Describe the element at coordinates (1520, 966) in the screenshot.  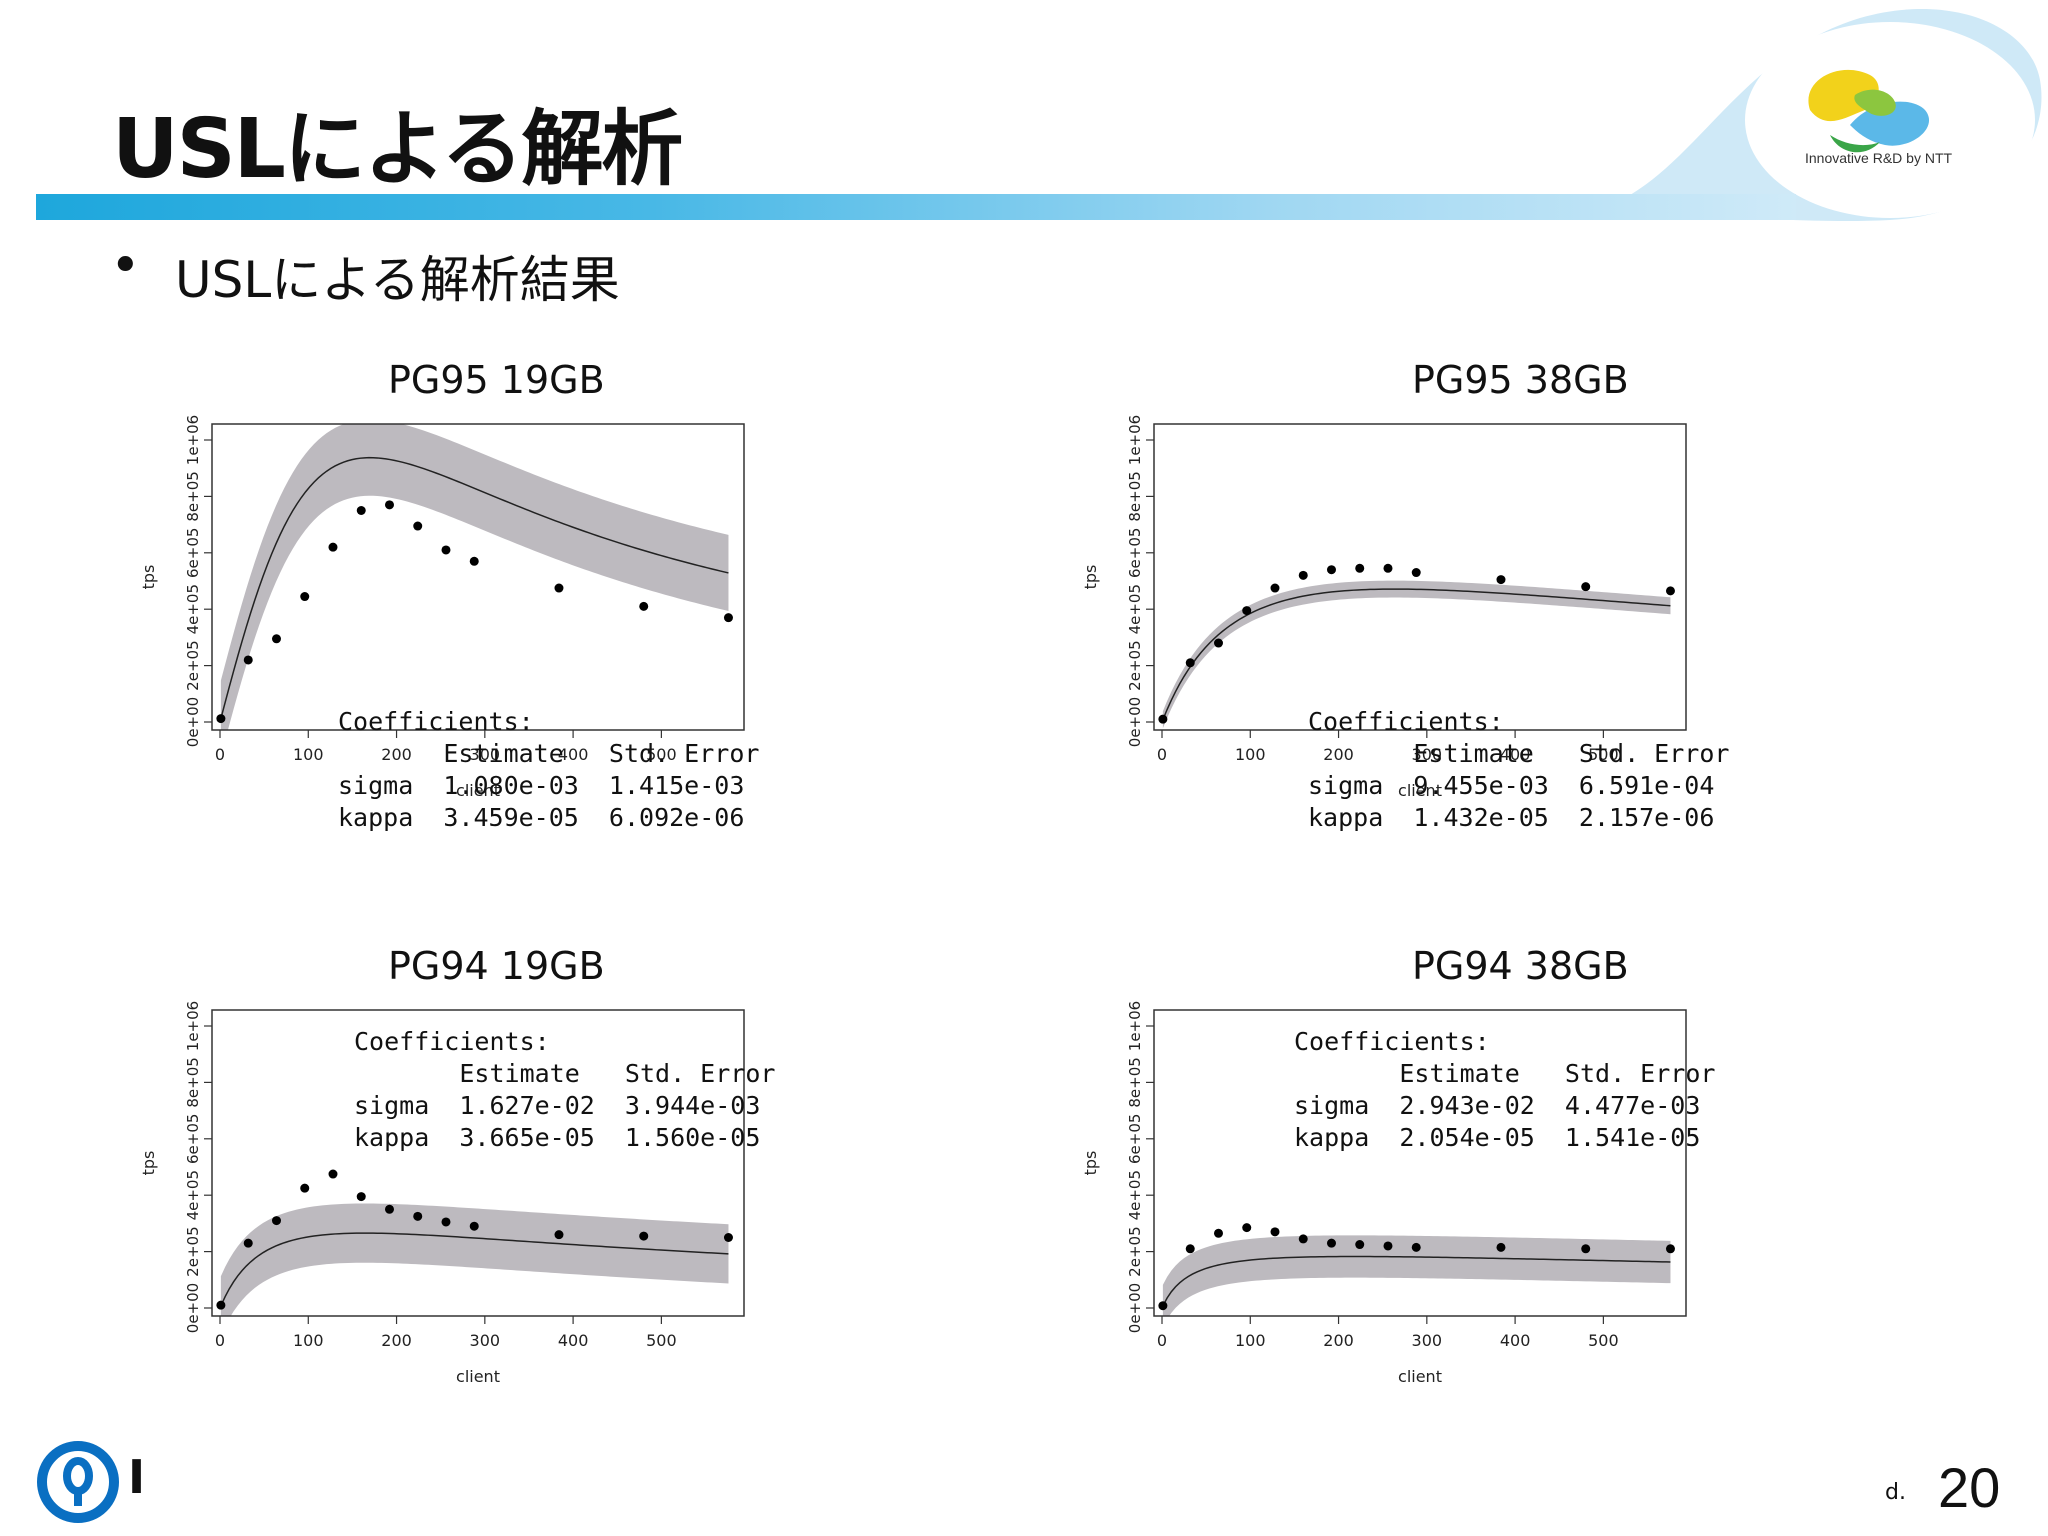
I see `chart-title: PG94 38GB` at that location.